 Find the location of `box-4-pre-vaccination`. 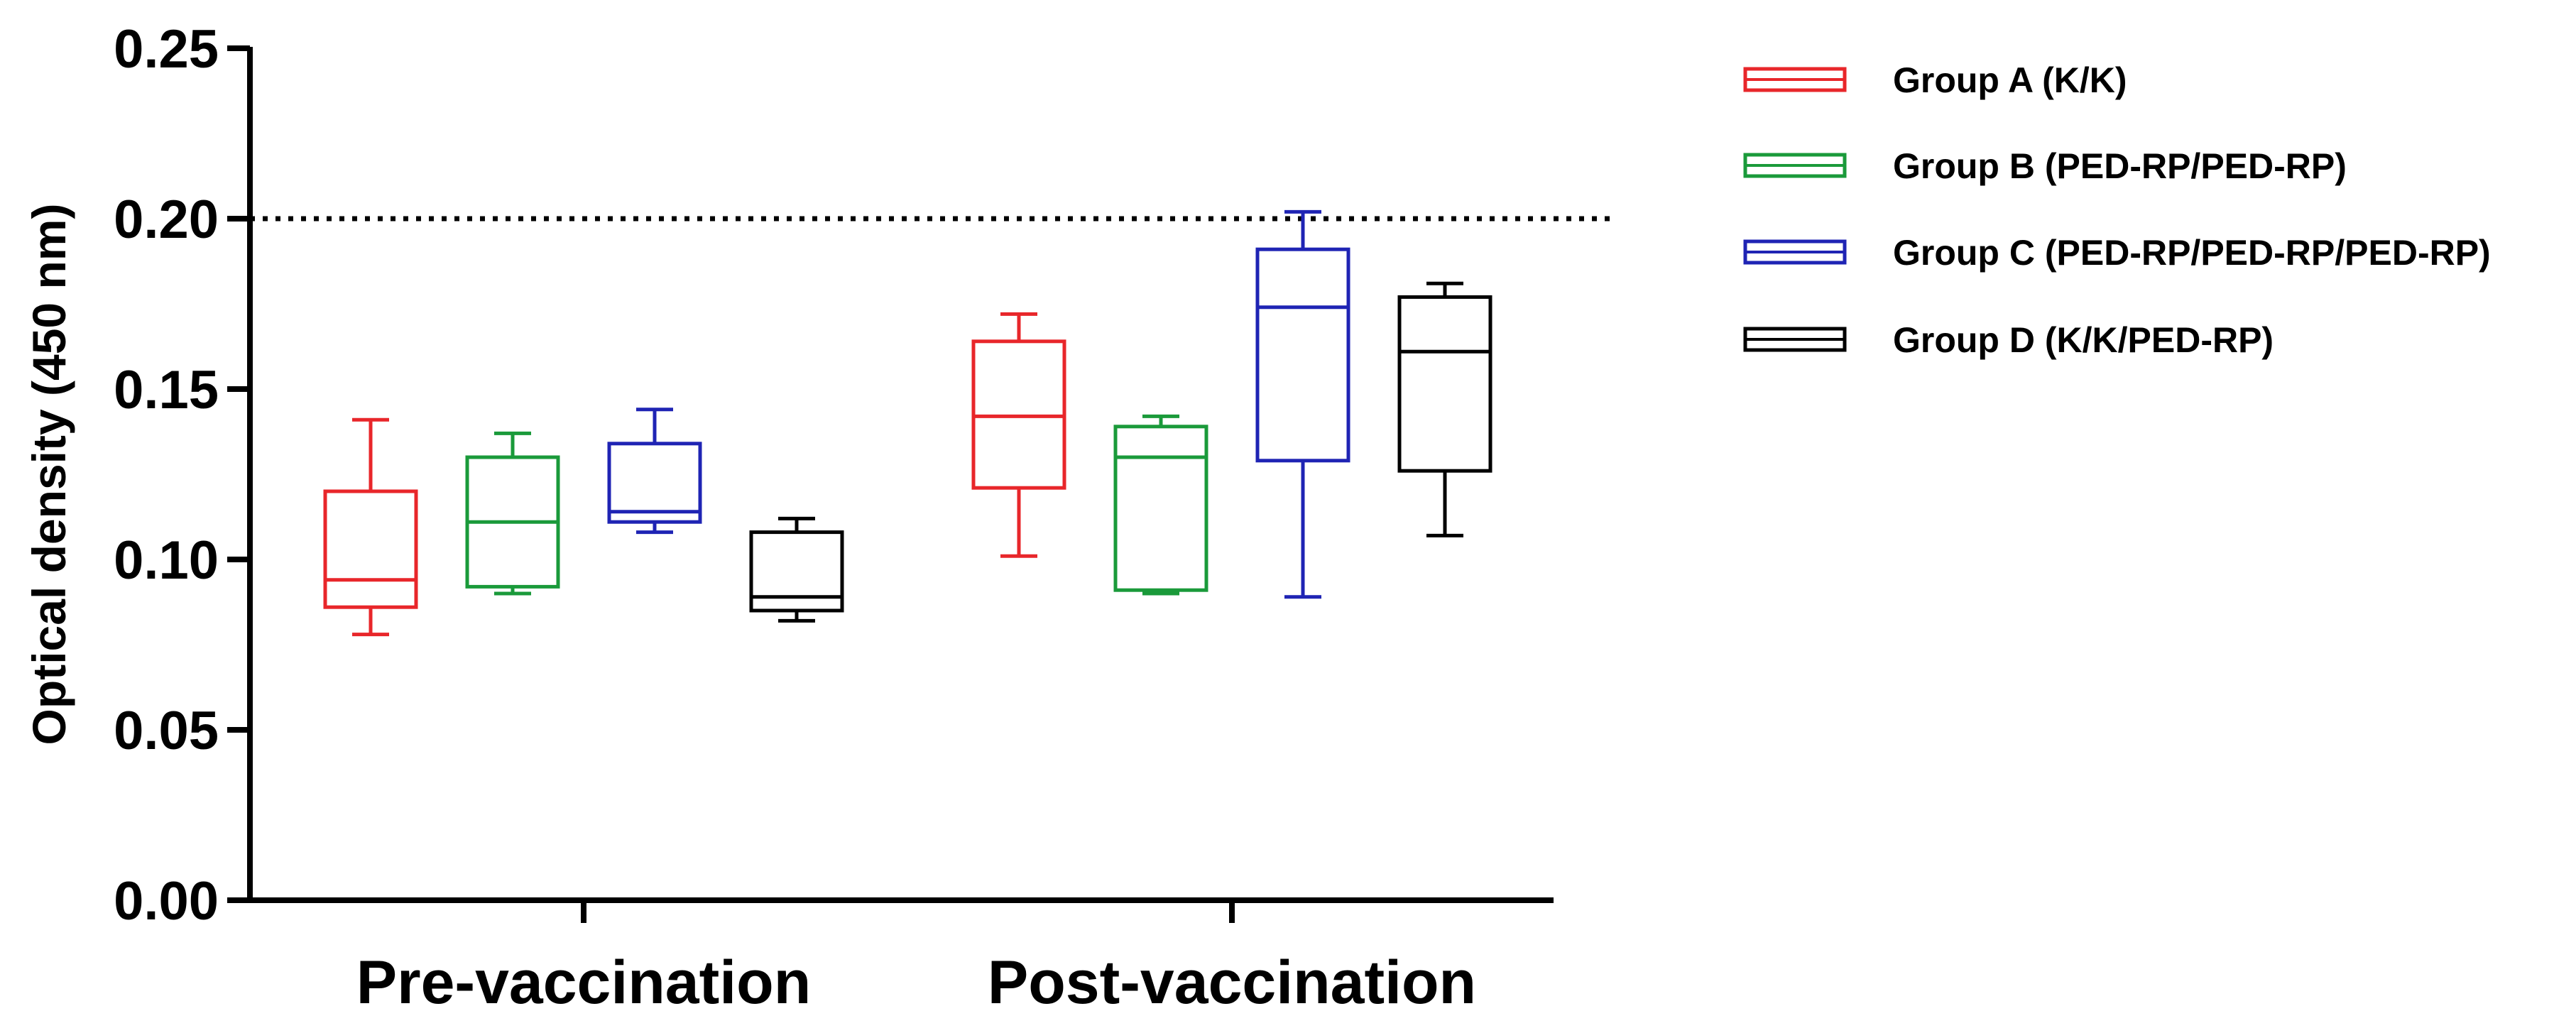

box-4-pre-vaccination is located at coordinates (796, 569).